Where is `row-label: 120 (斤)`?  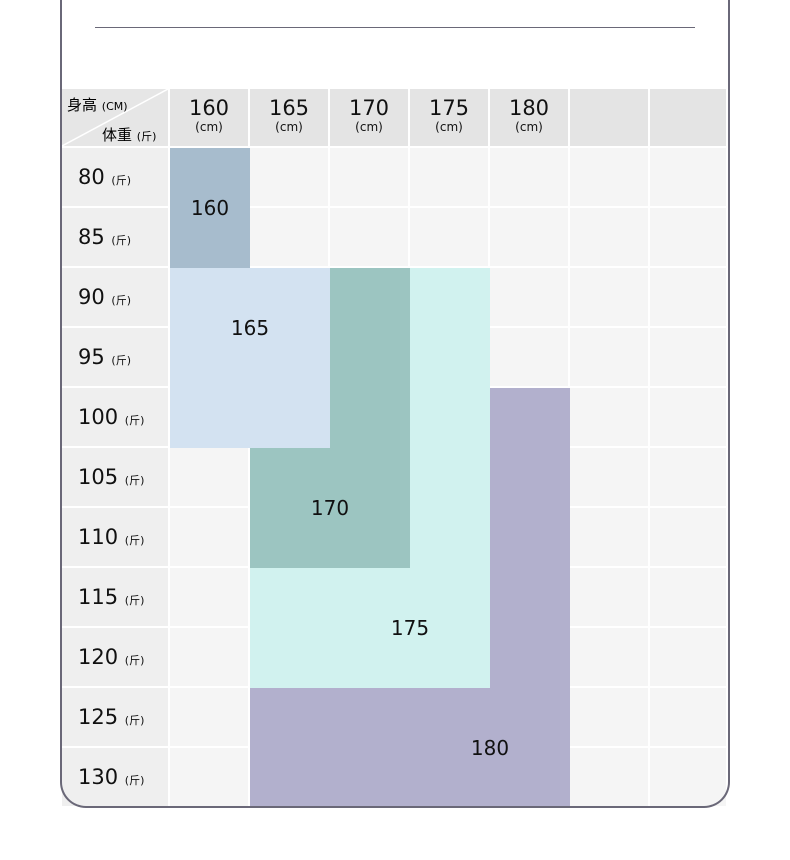
row-label: 120 (斤) is located at coordinates (116, 658).